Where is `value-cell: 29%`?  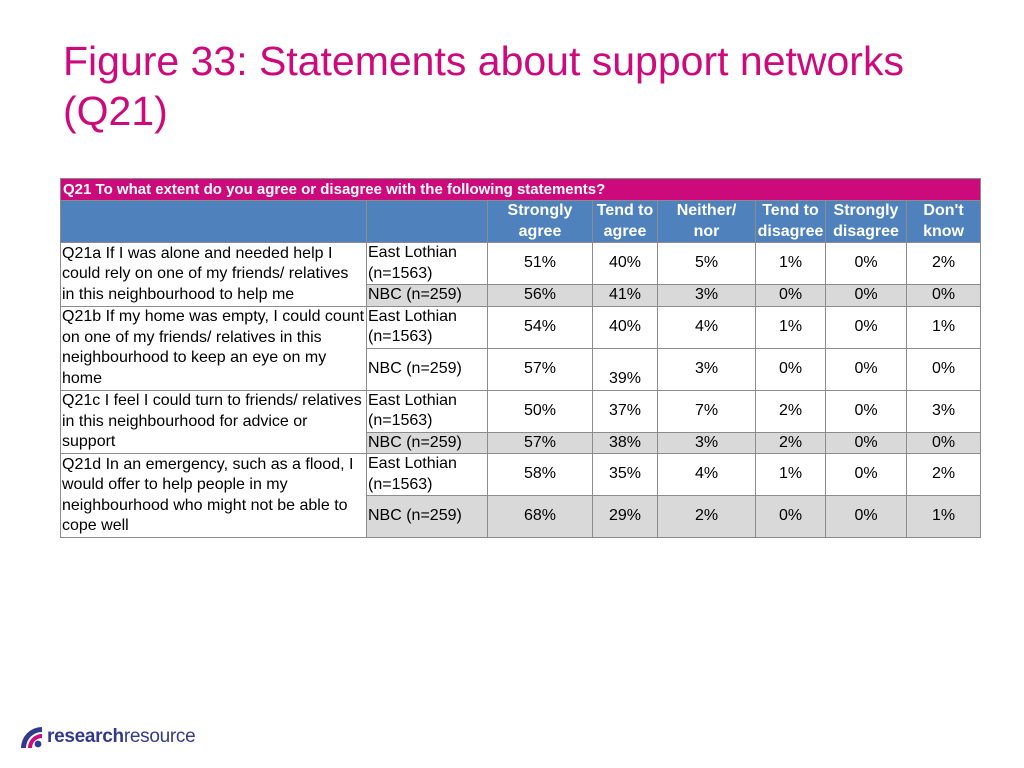
value-cell: 29% is located at coordinates (625, 516).